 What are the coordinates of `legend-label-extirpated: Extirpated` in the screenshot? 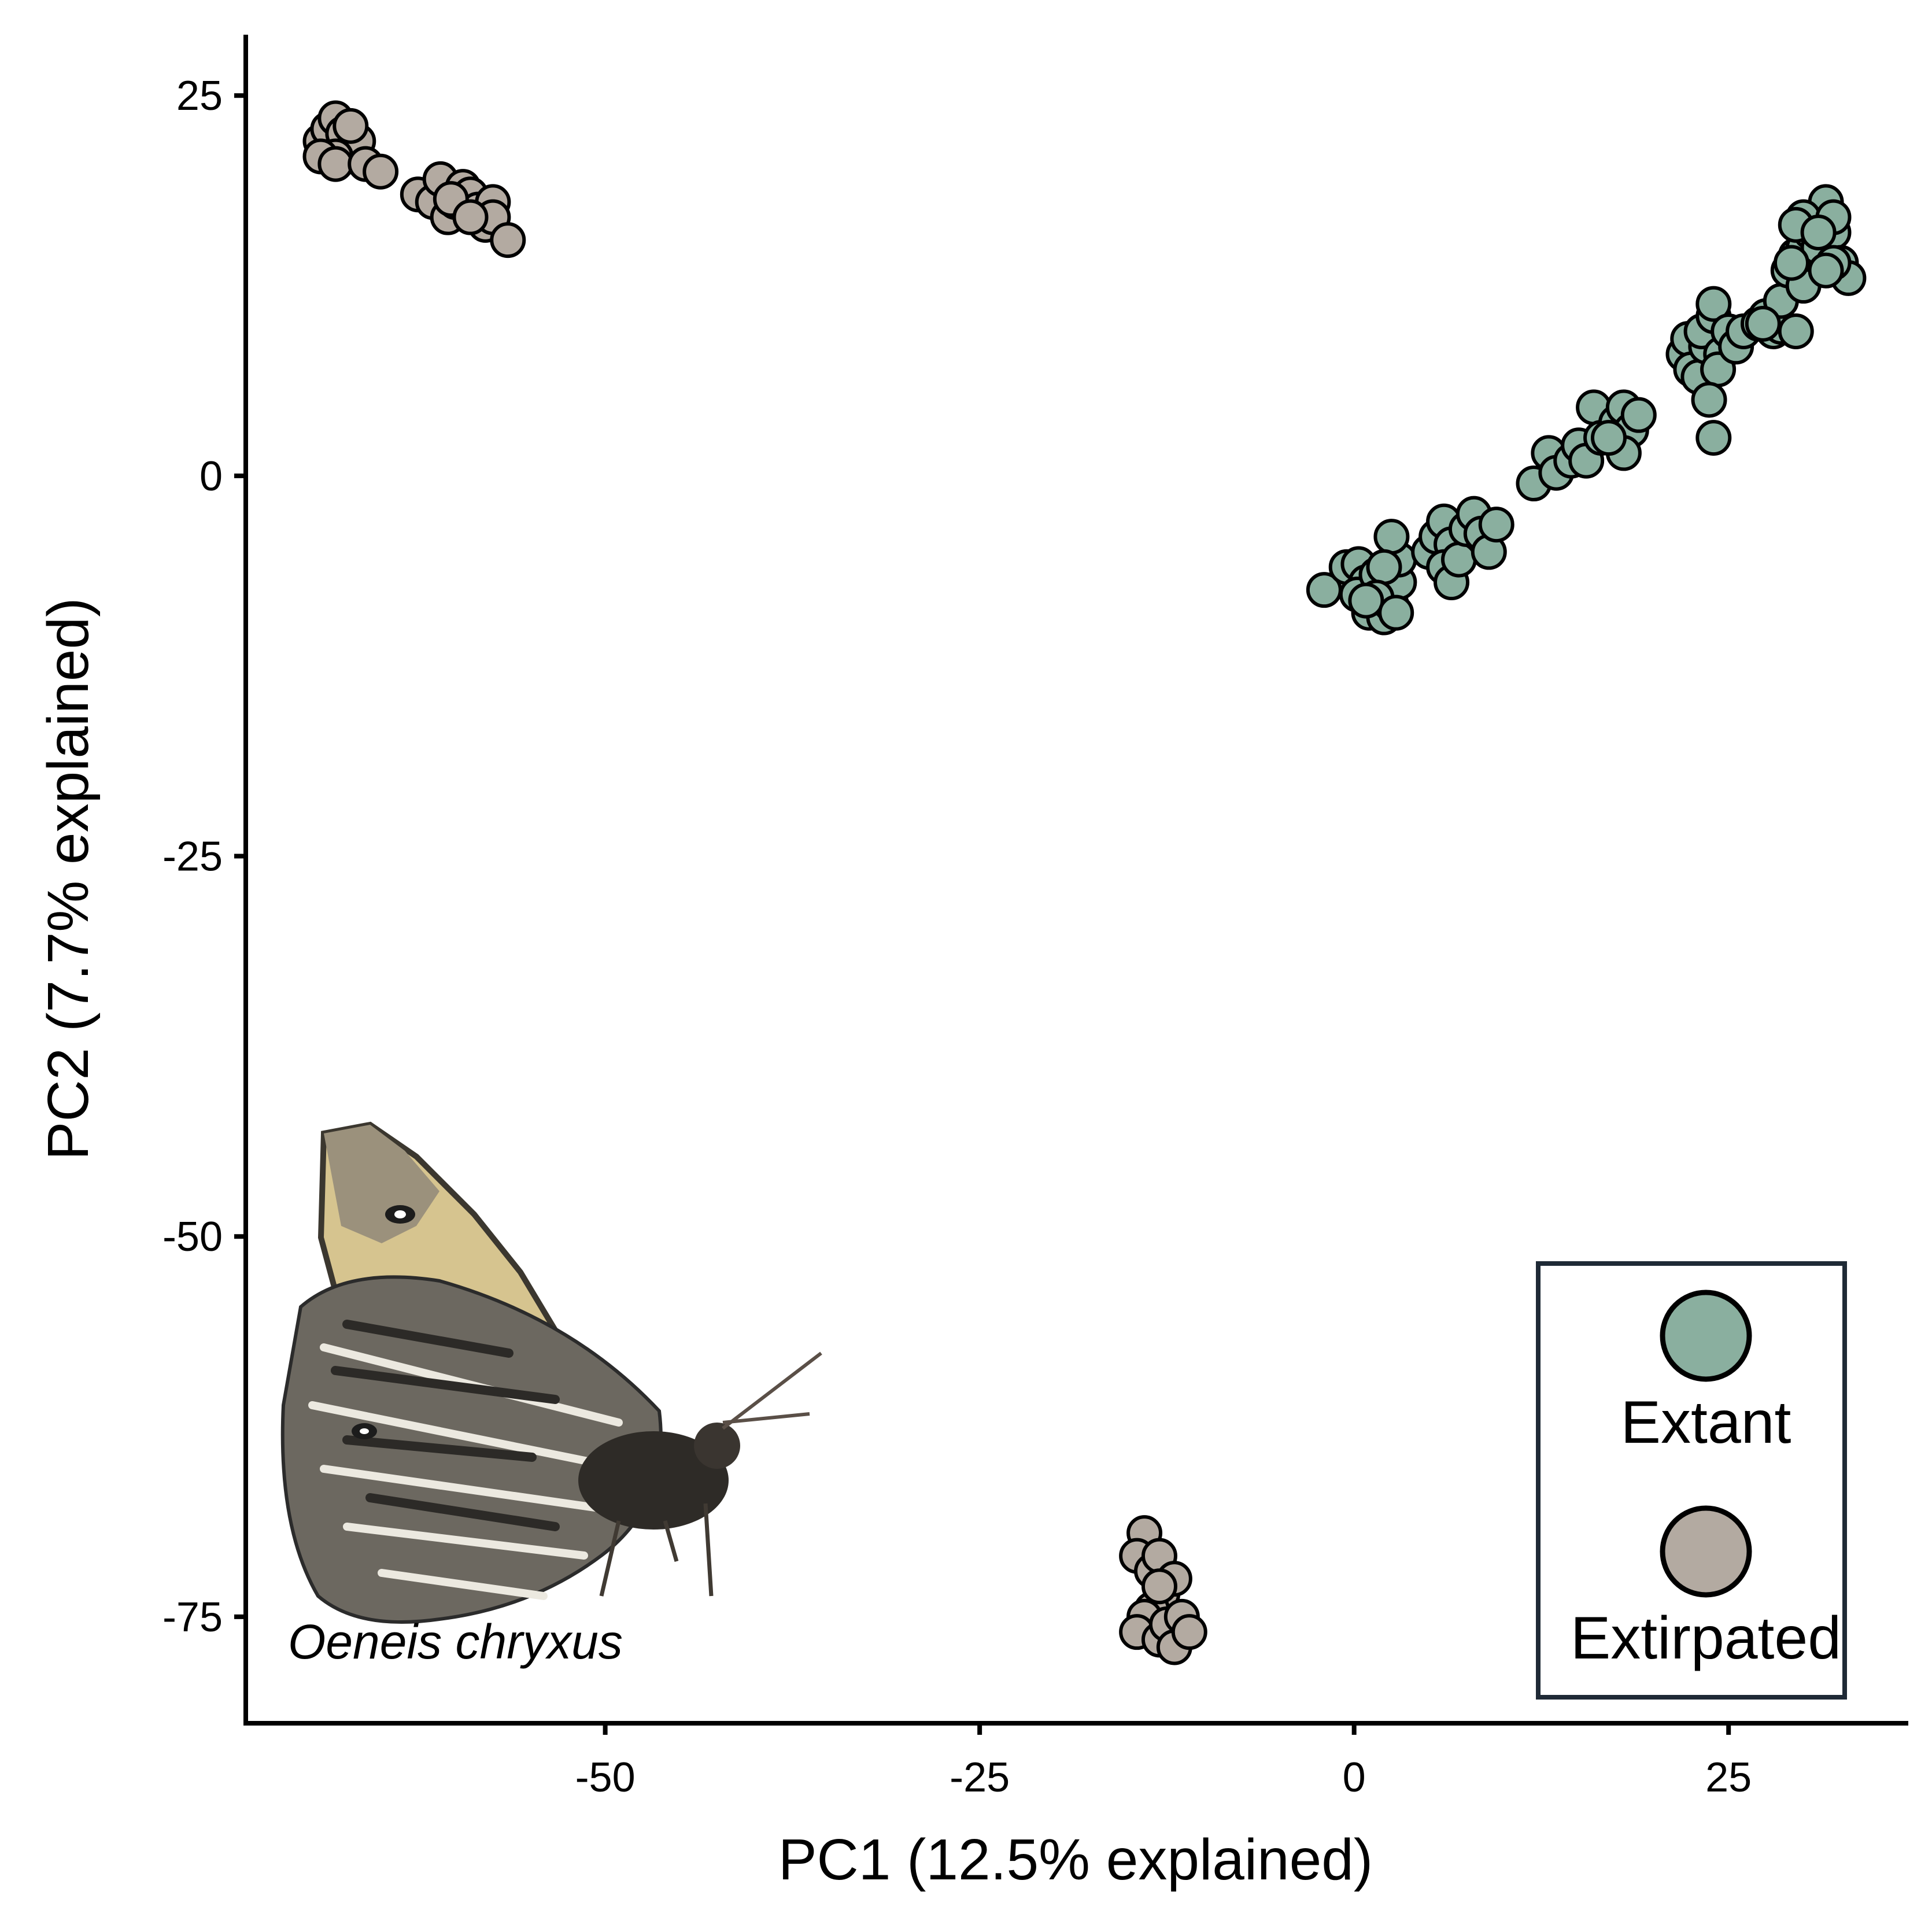 It's located at (1706, 1638).